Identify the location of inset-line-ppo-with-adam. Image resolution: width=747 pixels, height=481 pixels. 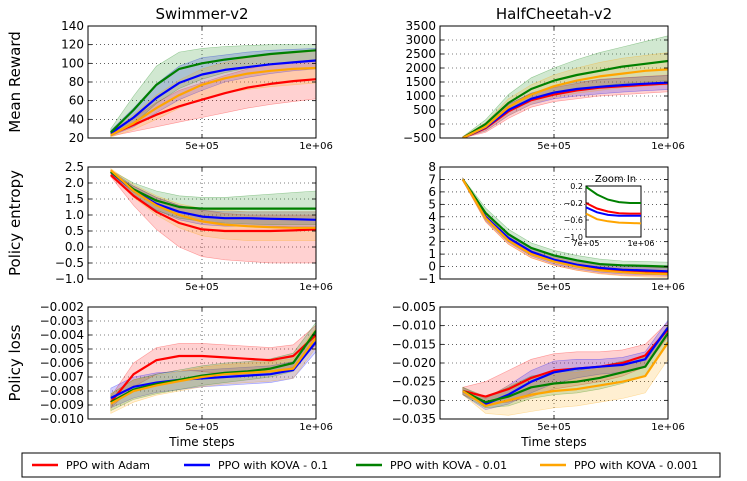
(613, 208).